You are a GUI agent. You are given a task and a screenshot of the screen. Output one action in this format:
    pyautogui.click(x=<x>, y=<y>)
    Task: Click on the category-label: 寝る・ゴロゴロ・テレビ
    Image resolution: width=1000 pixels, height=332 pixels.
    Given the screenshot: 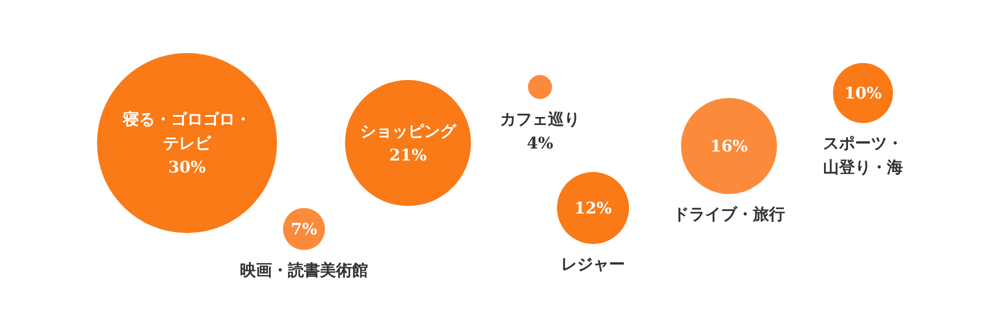 What is the action you would take?
    pyautogui.click(x=186, y=131)
    